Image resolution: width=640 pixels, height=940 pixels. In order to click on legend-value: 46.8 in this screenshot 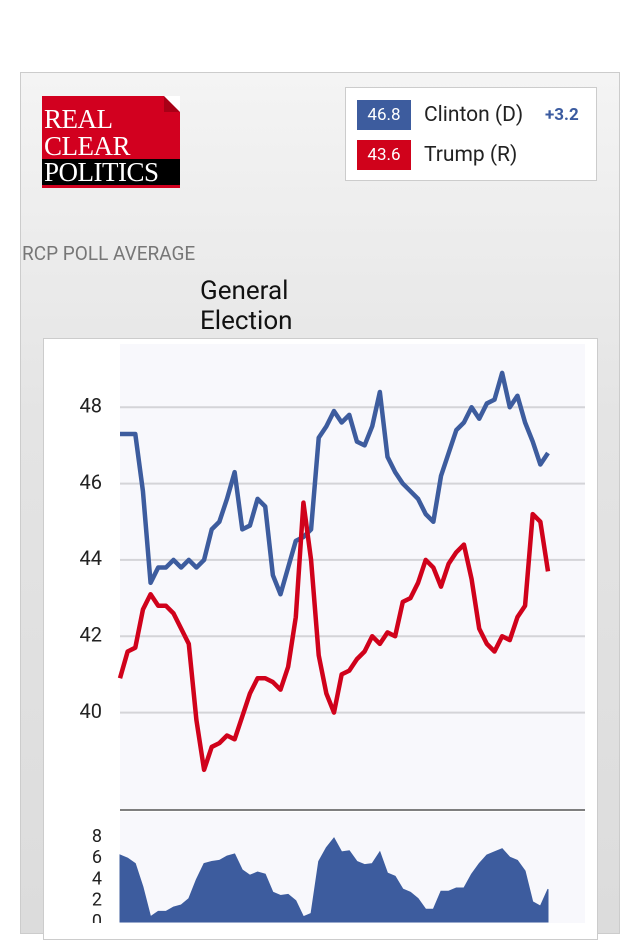, I will do `click(384, 115)`.